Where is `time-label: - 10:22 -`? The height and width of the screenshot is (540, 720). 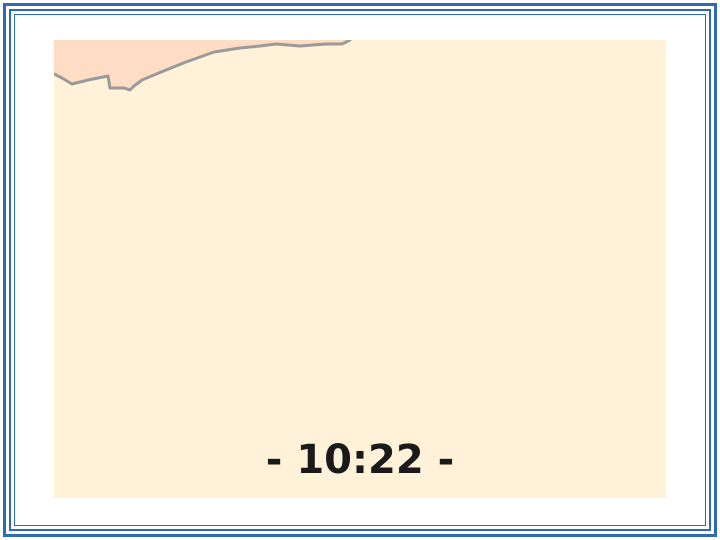
time-label: - 10:22 - is located at coordinates (360, 460).